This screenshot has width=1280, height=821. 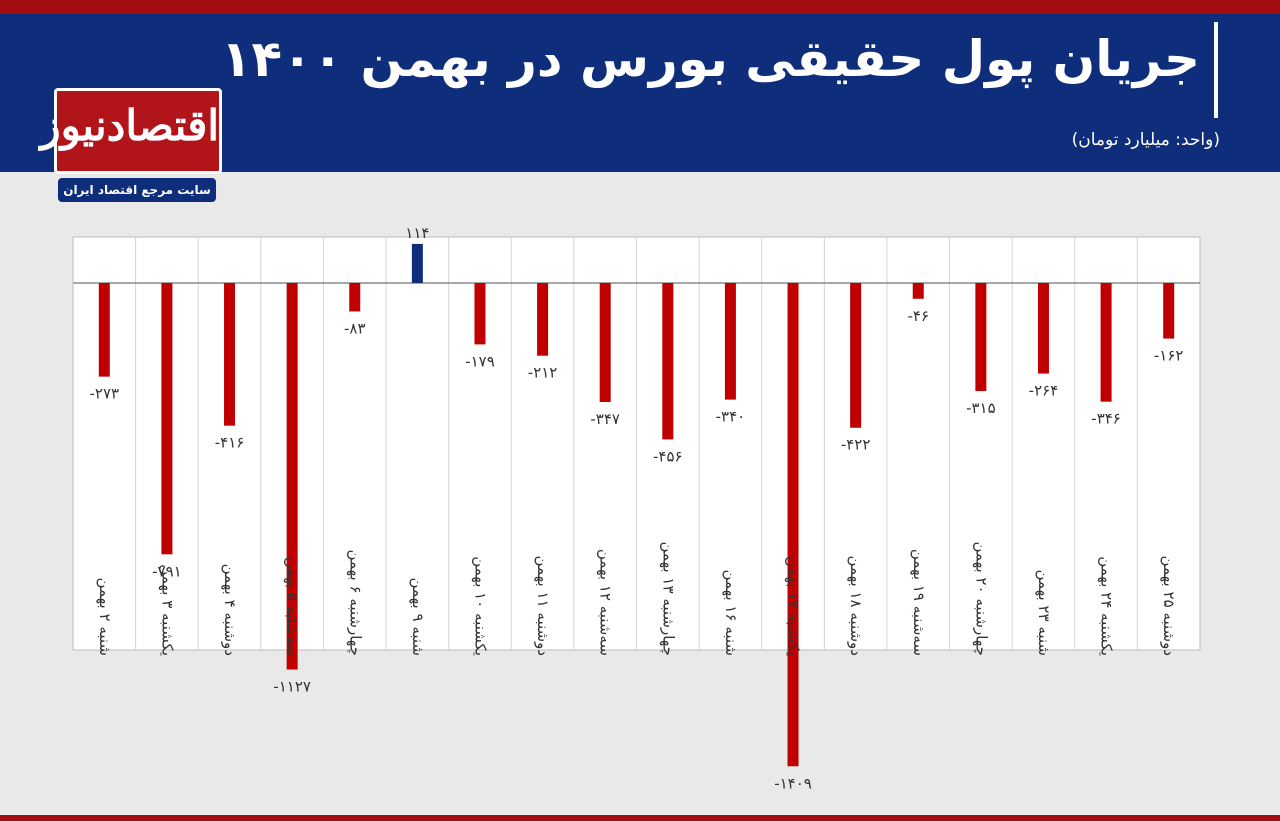 What do you see at coordinates (105, 617) in the screenshot?
I see `category-label: شنبه ۲ بهمن` at bounding box center [105, 617].